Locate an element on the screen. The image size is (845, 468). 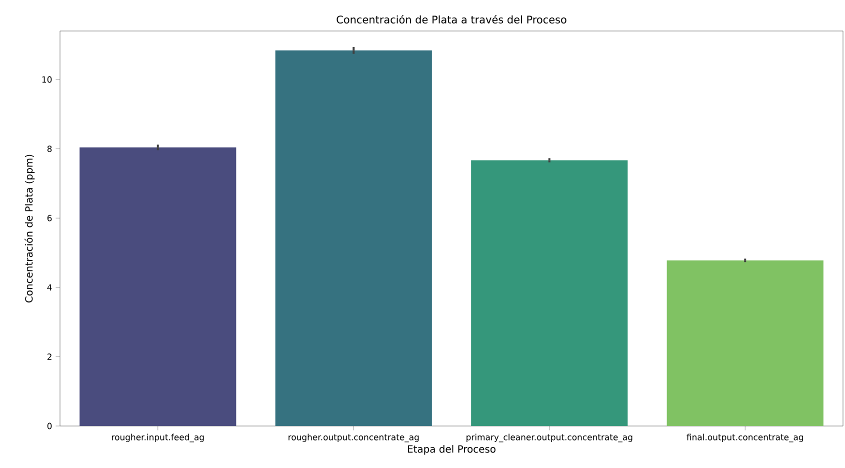
y-tick-label: 10 is located at coordinates (47, 79).